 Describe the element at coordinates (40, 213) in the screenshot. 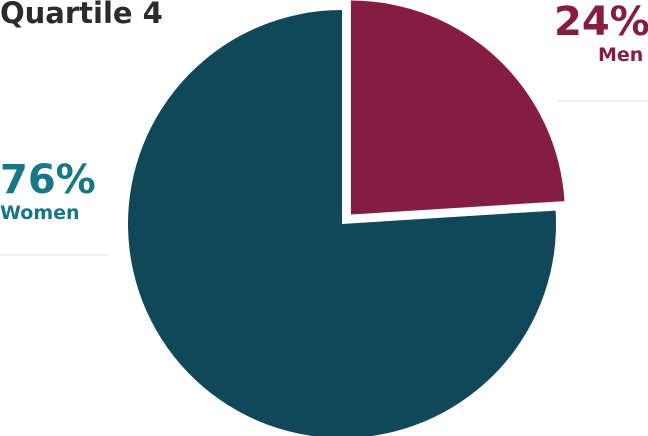

I see `women-category-label: Women` at that location.